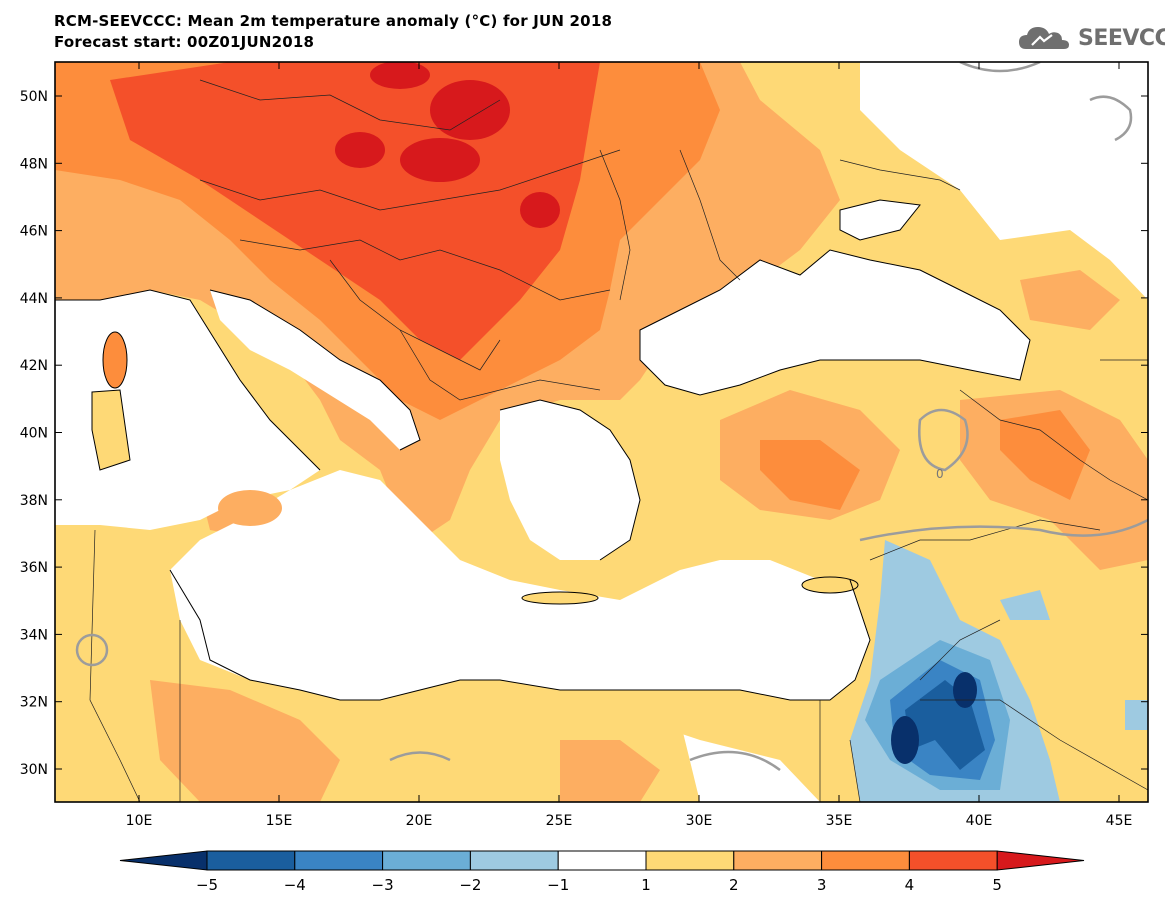 The width and height of the screenshot is (1165, 907). I want to click on lon-tick-label: 15E, so click(279, 821).